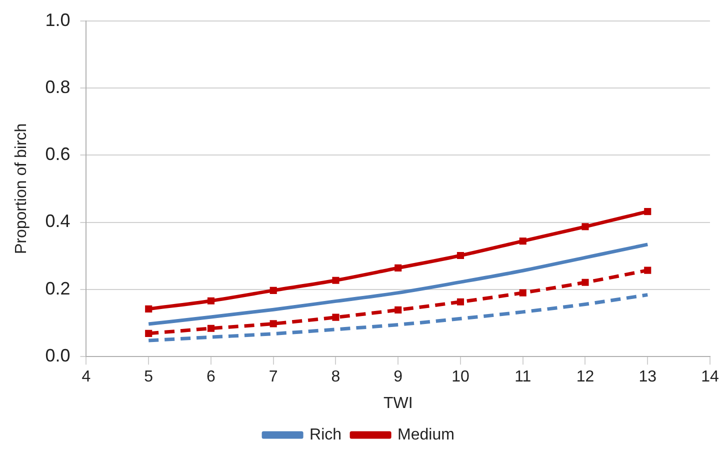 This screenshot has width=726, height=457. Describe the element at coordinates (211, 377) in the screenshot. I see `x-tick-label: 6` at that location.